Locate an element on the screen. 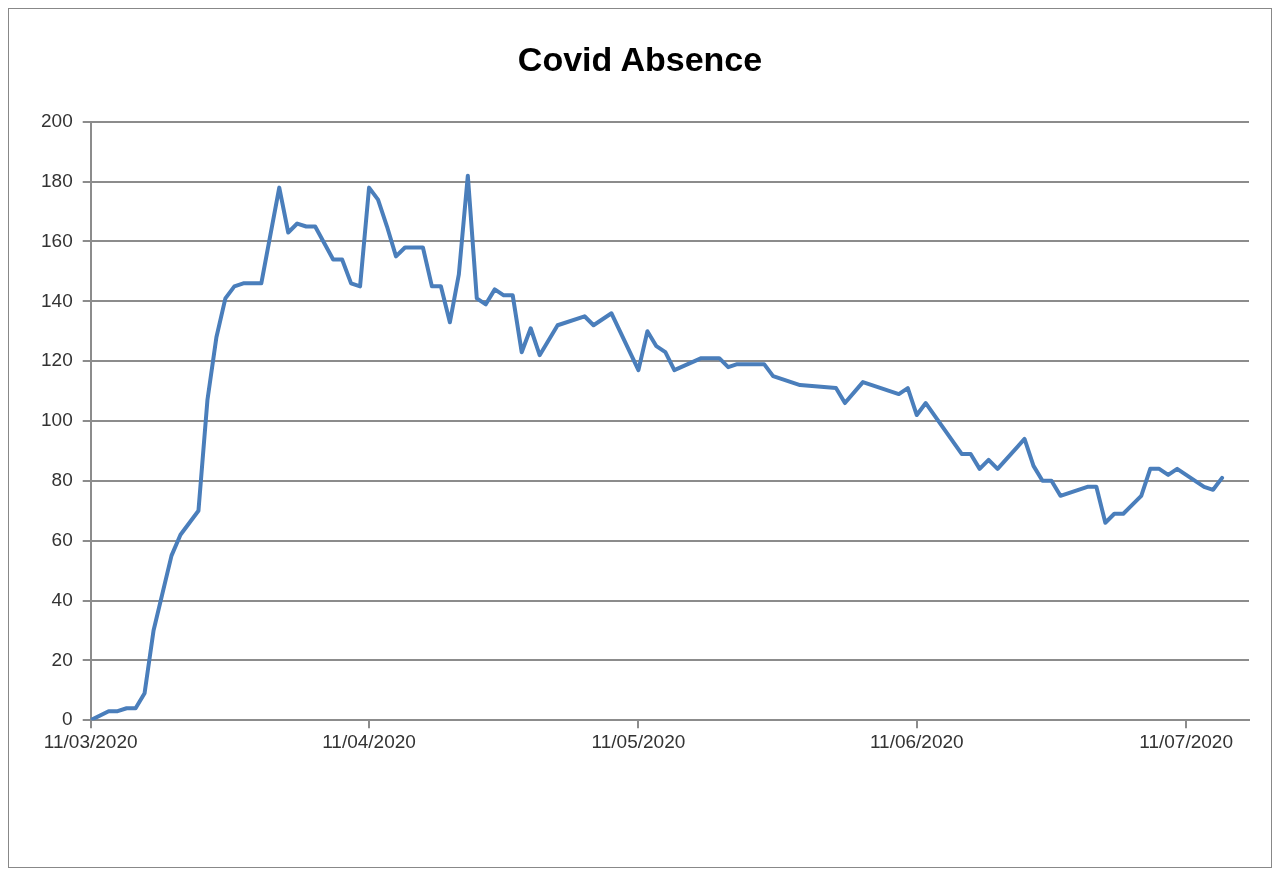  y-tick-label: 60 is located at coordinates (62, 539).